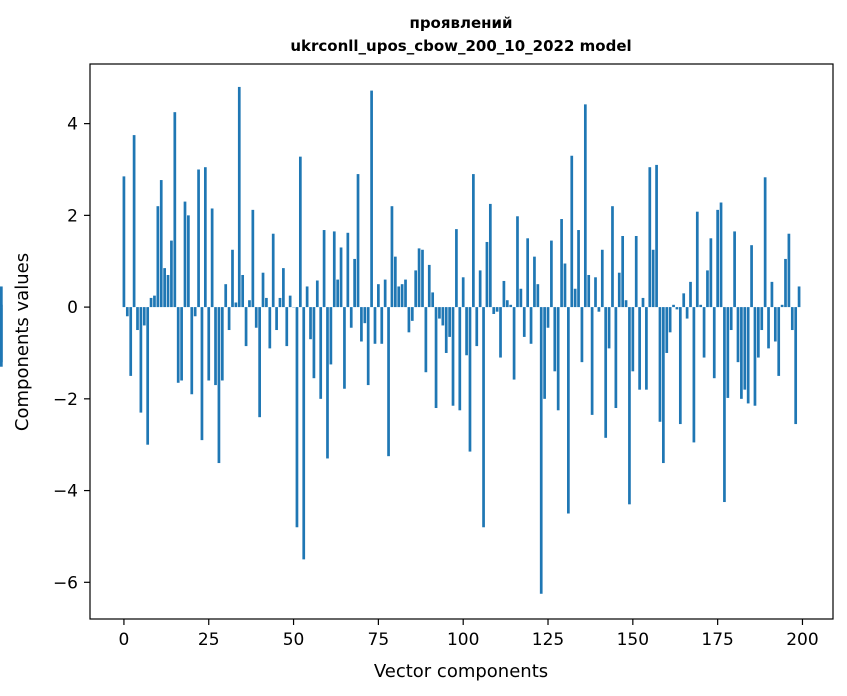  What do you see at coordinates (379, 640) in the screenshot?
I see `x-tick-label: 75` at bounding box center [379, 640].